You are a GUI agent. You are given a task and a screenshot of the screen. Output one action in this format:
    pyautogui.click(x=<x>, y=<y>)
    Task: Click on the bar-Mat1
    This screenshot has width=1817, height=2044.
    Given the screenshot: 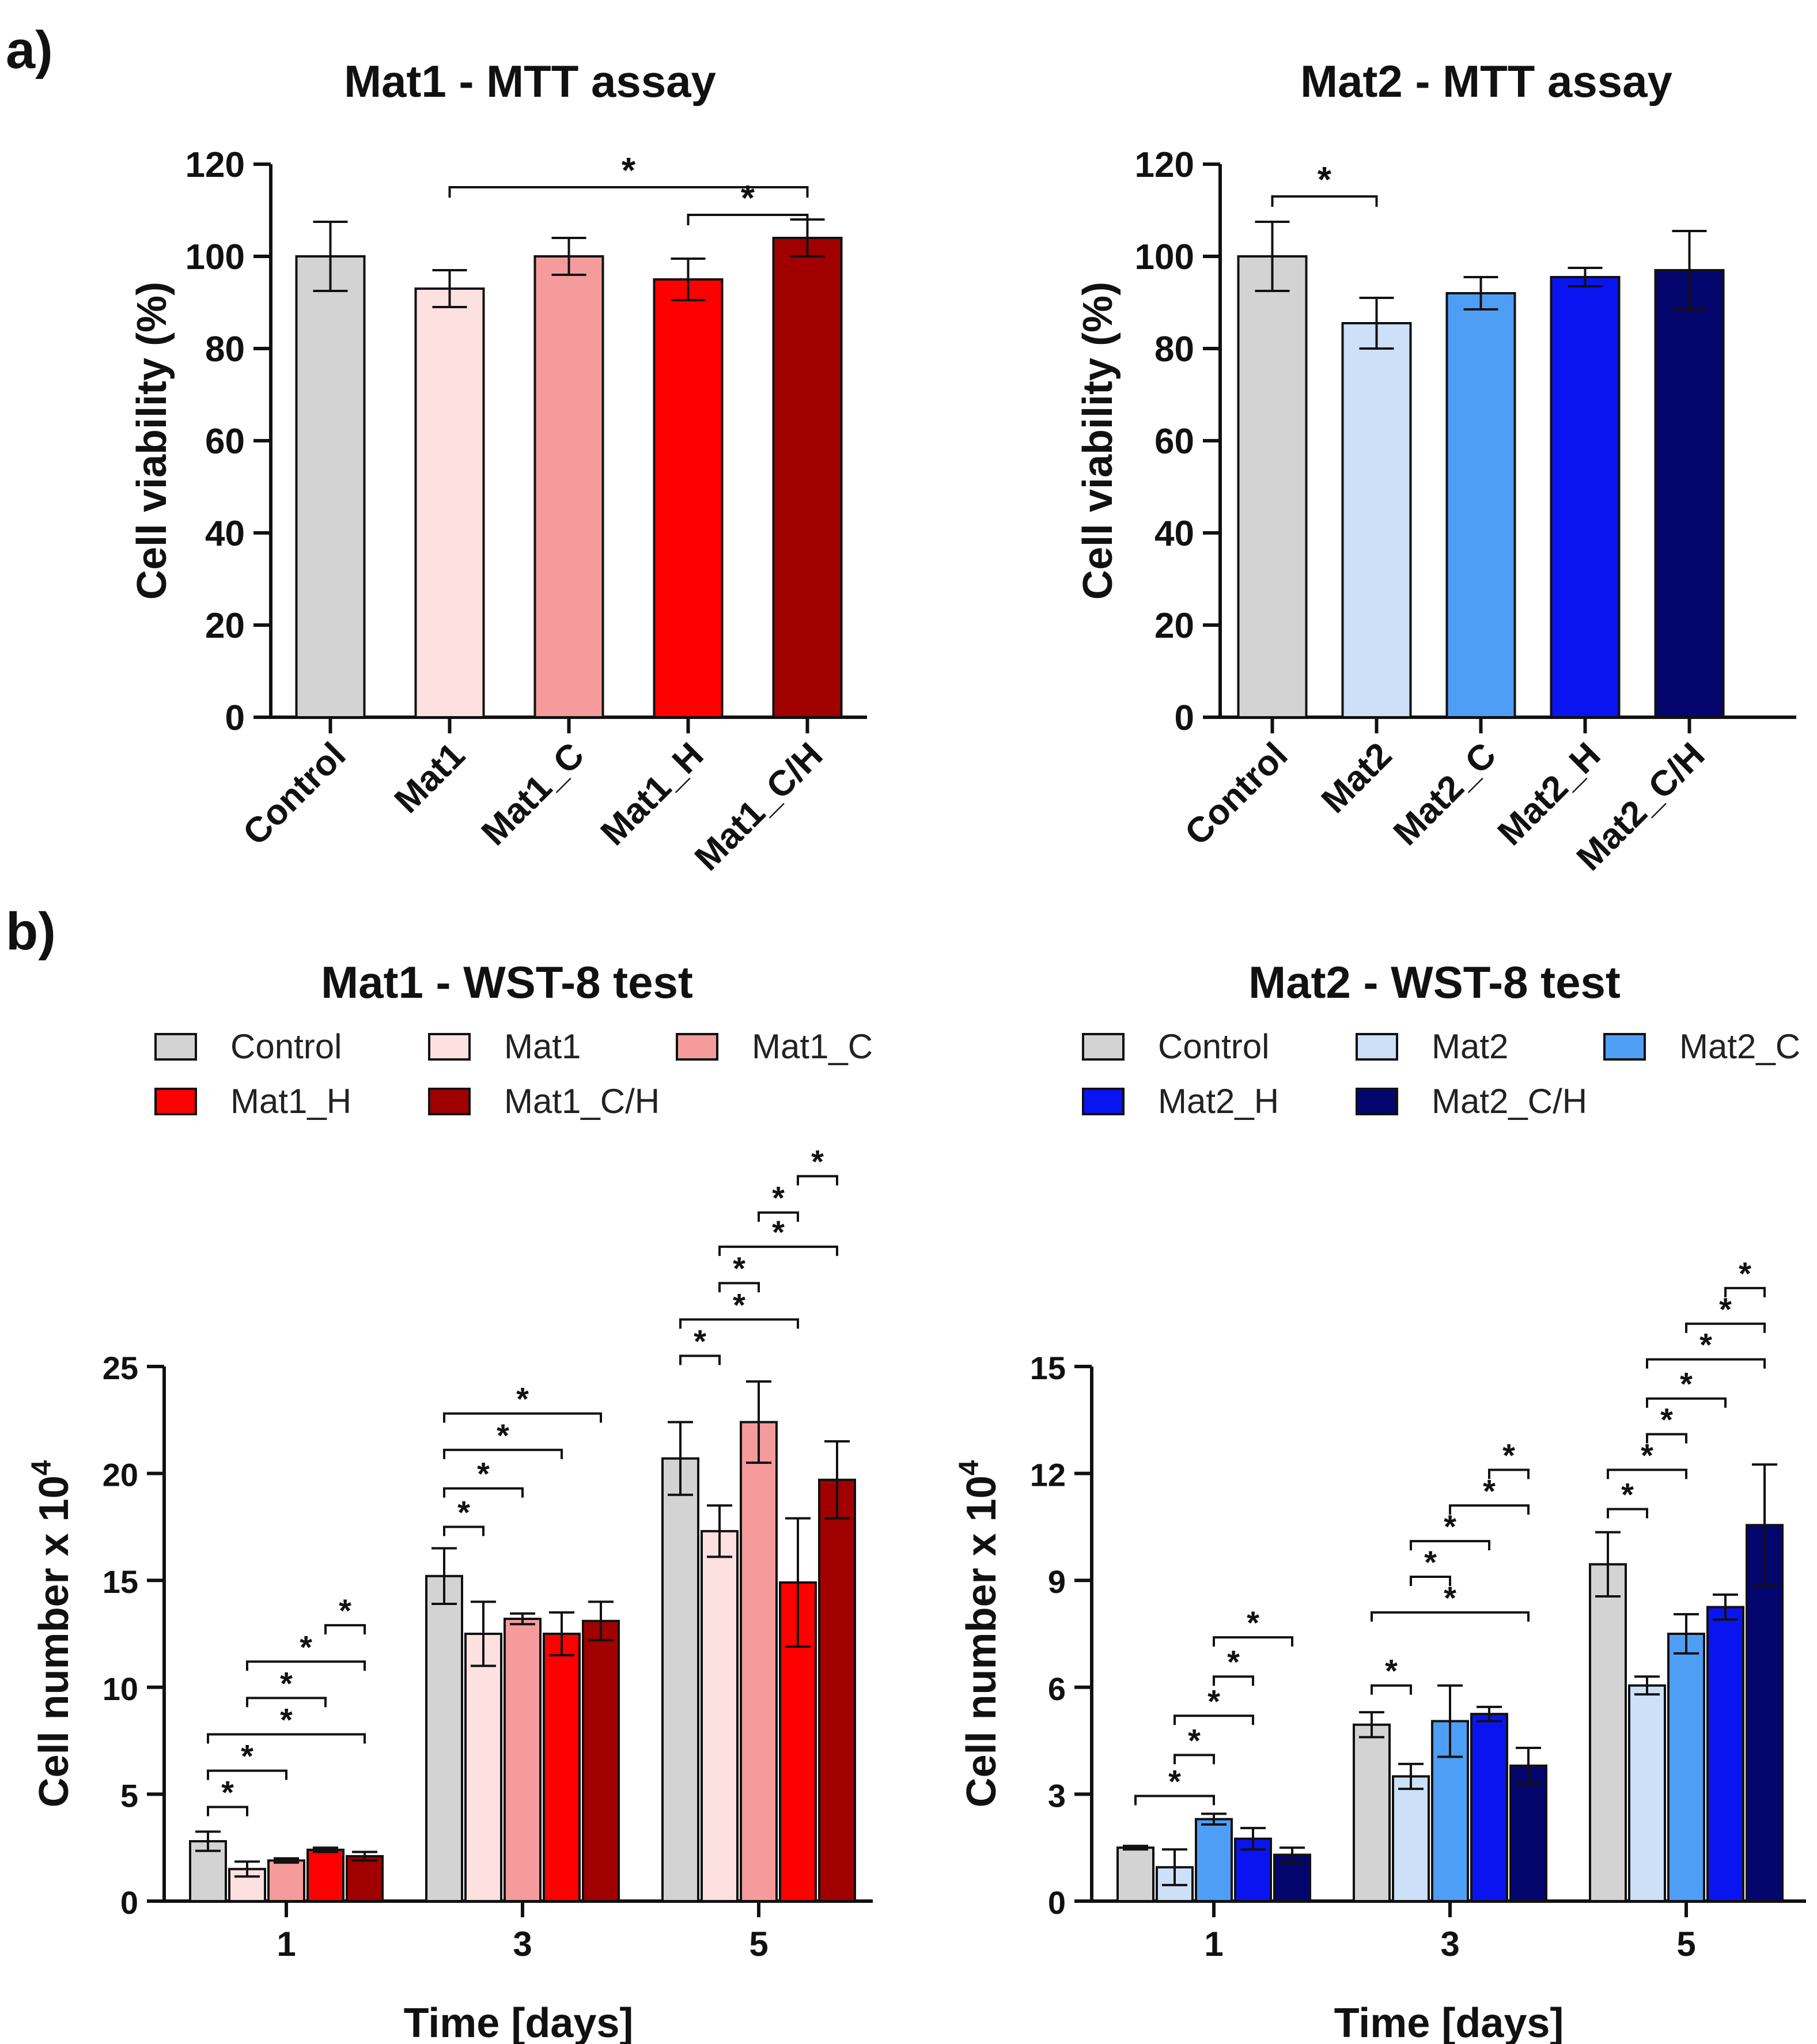 What is the action you would take?
    pyautogui.click(x=449, y=502)
    